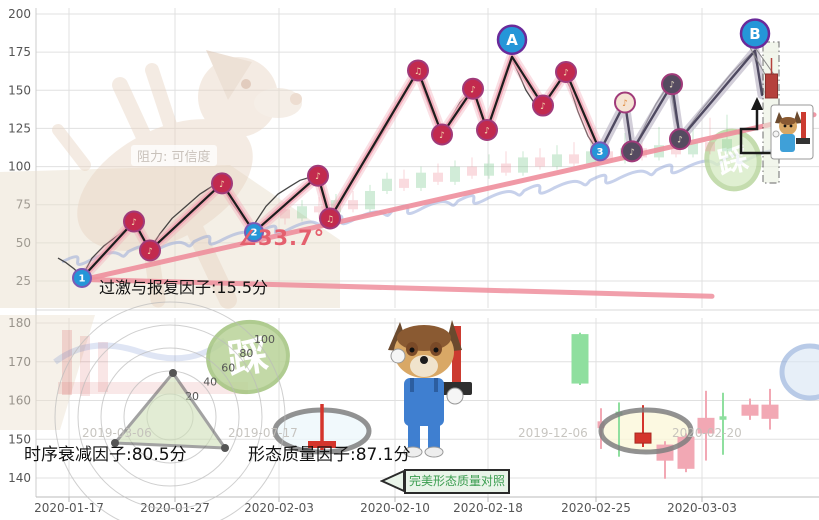 The width and height of the screenshot is (819, 520). Describe the element at coordinates (175, 508) in the screenshot. I see `svg-text: 2020-01-27` at that location.